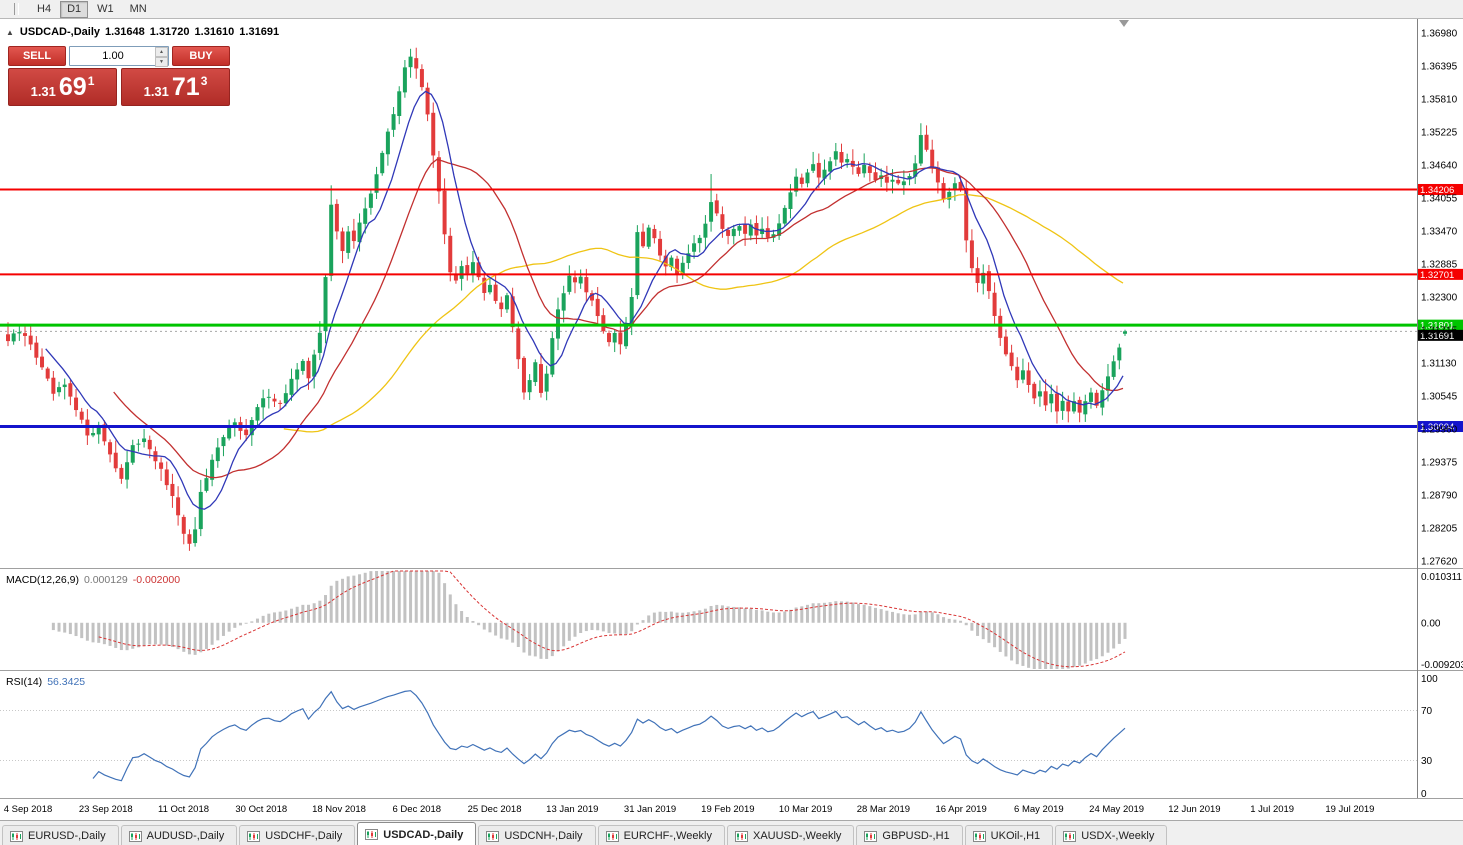 The image size is (1463, 845). I want to click on tab-xauusd-weekly: XAUUSD-,Weekly, so click(790, 835).